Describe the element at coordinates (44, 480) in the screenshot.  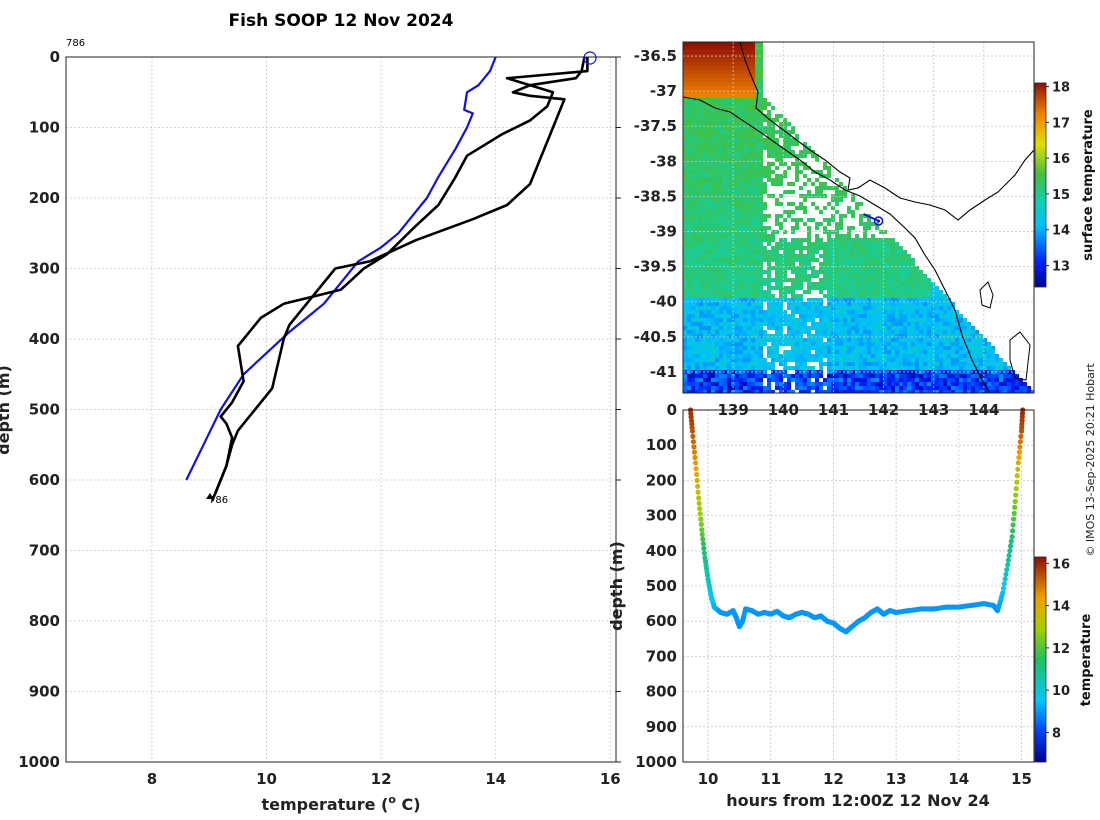
I see `profile-y-tick-label: 600` at that location.